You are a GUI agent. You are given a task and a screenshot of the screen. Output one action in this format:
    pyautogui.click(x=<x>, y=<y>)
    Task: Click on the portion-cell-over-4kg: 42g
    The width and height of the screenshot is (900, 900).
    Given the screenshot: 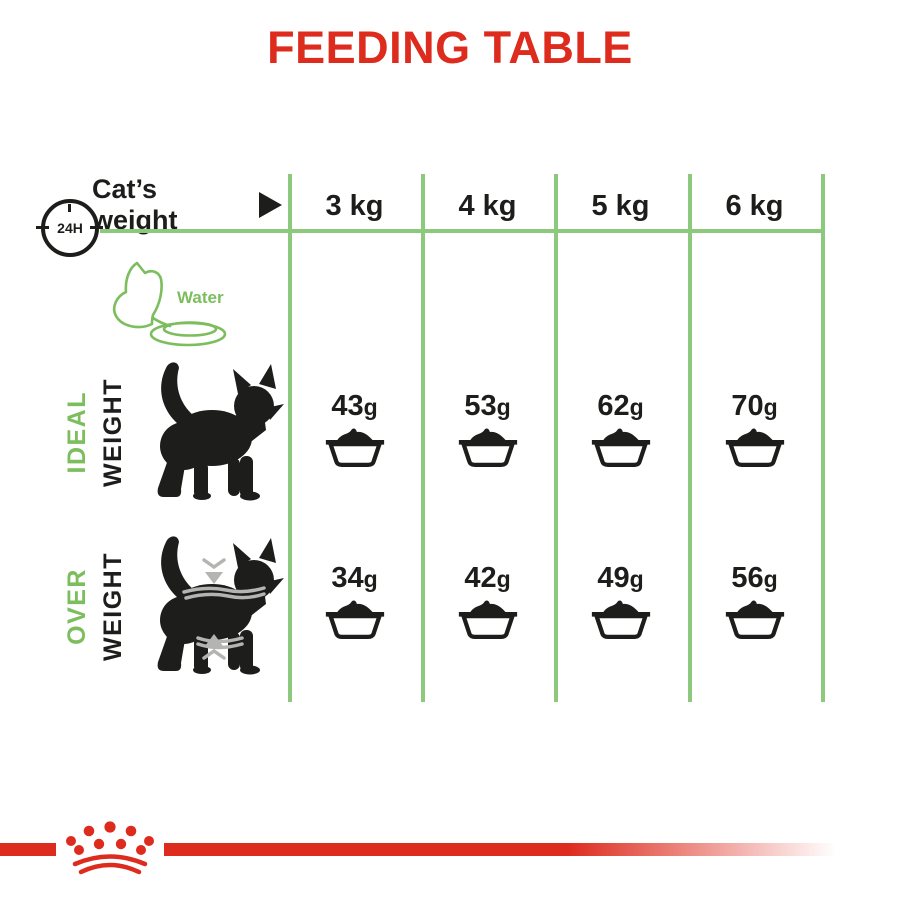 What is the action you would take?
    pyautogui.click(x=487, y=602)
    